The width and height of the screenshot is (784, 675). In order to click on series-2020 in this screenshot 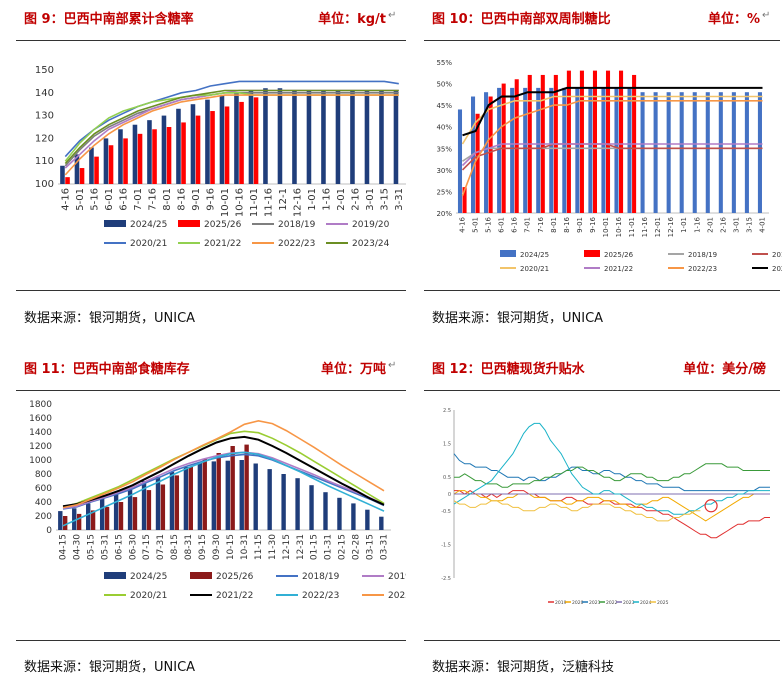, I will do `click(611, 506)`.